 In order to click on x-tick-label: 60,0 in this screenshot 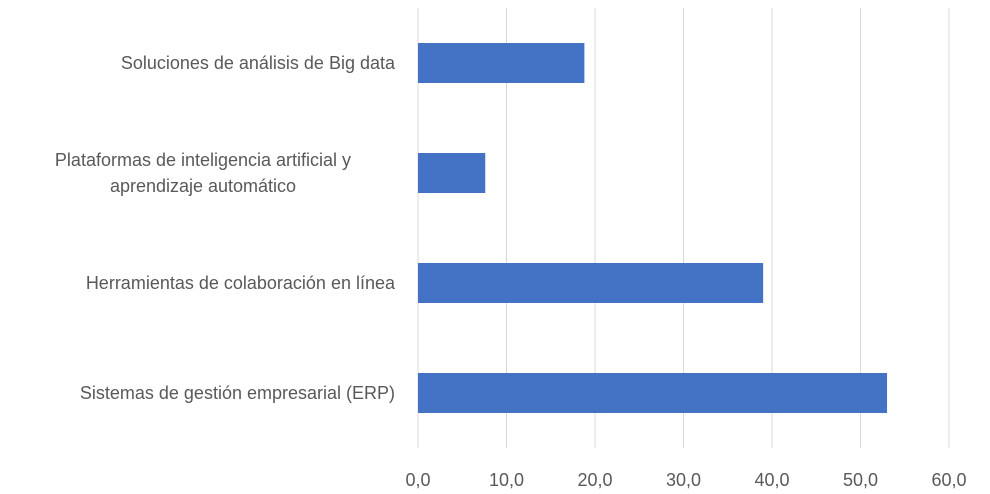, I will do `click(948, 480)`.